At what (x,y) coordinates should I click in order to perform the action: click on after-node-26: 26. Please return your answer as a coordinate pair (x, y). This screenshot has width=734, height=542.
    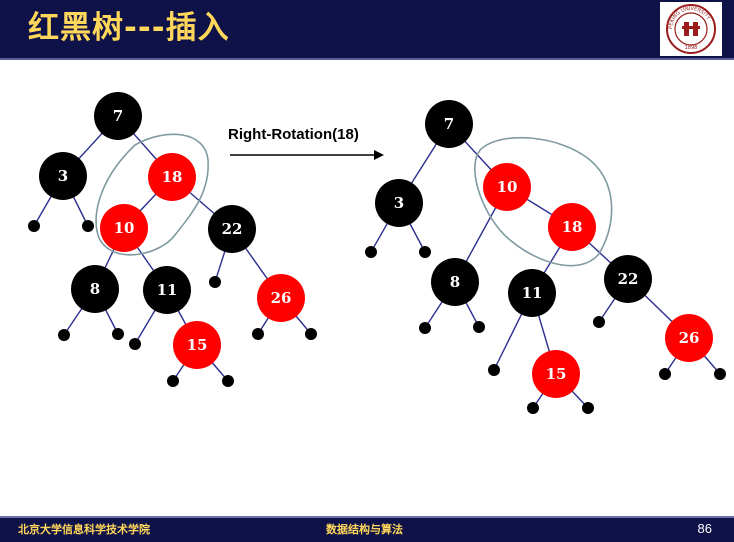
    Looking at the image, I should click on (689, 338).